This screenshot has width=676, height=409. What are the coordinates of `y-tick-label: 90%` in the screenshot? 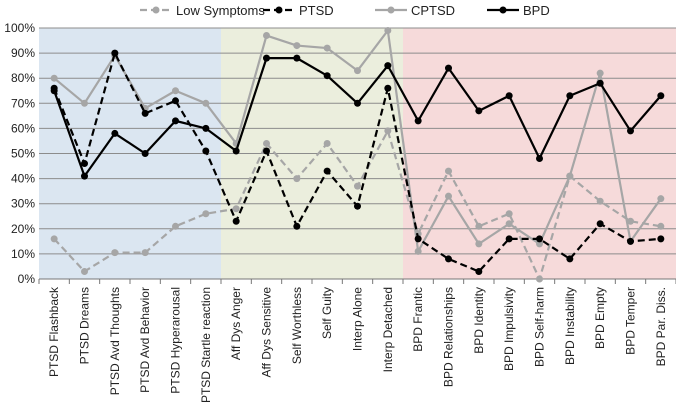 It's located at (23, 53).